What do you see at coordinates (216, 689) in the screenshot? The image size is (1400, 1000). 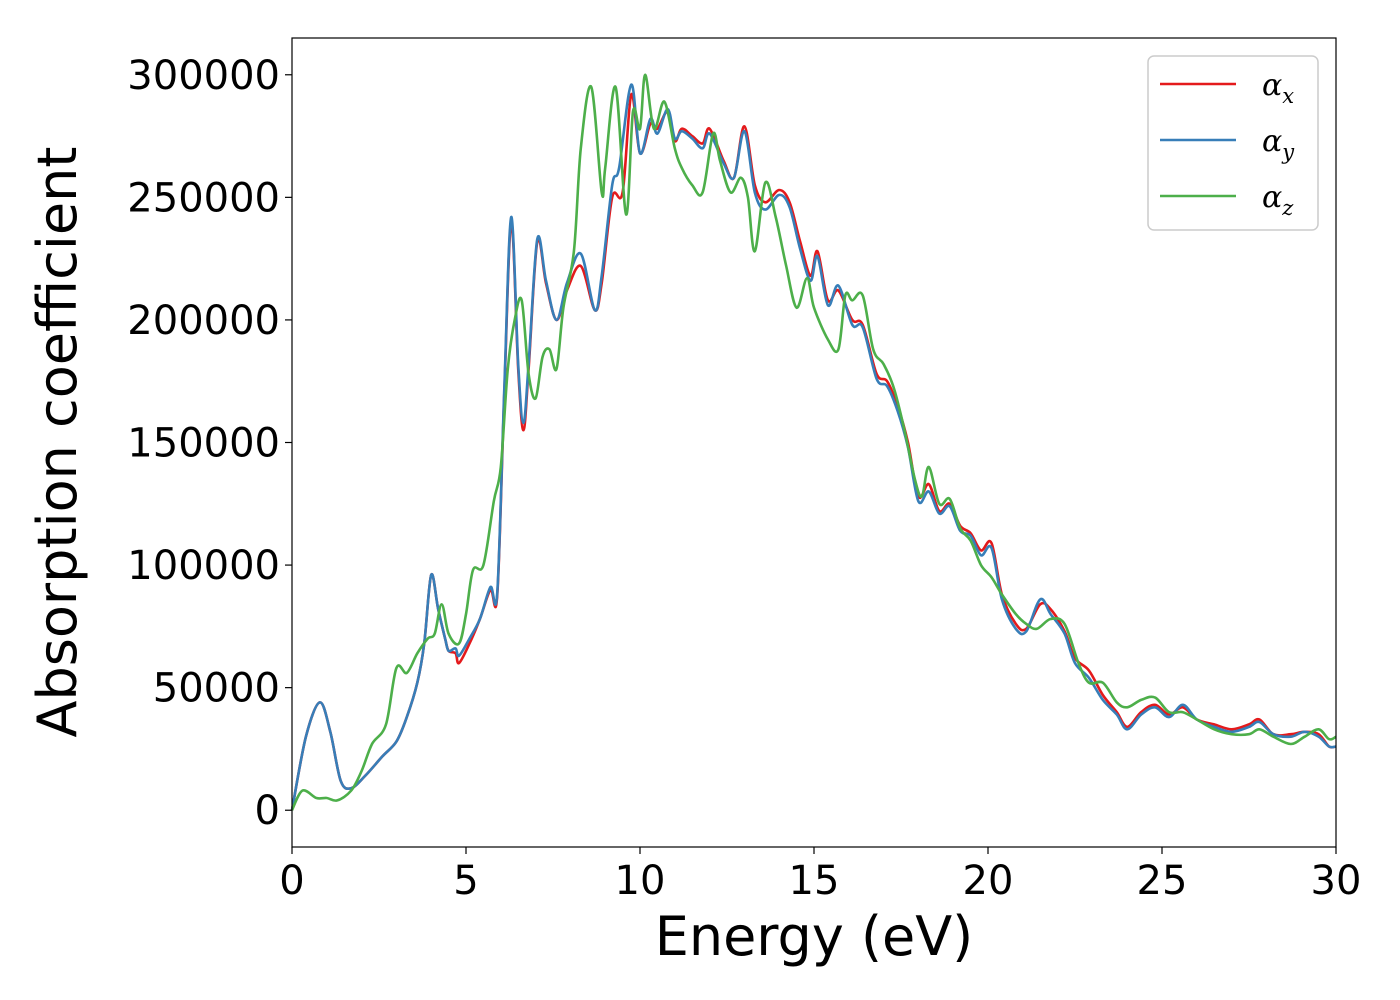 I see `y-tick-label: 50000` at bounding box center [216, 689].